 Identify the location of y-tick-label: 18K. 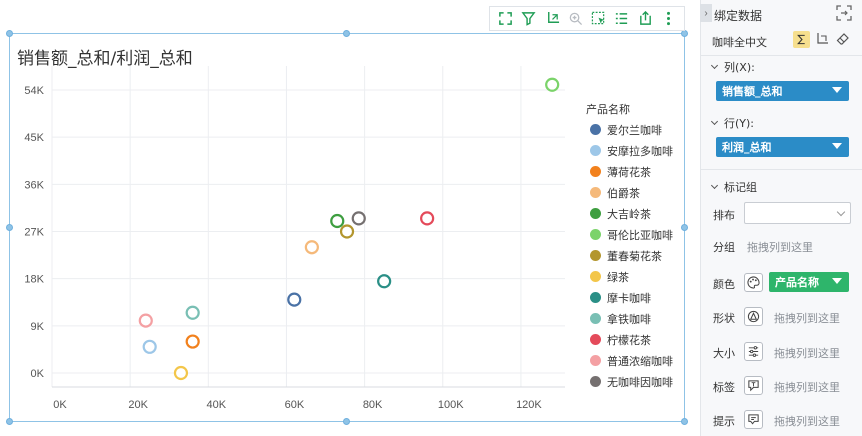
(34, 280).